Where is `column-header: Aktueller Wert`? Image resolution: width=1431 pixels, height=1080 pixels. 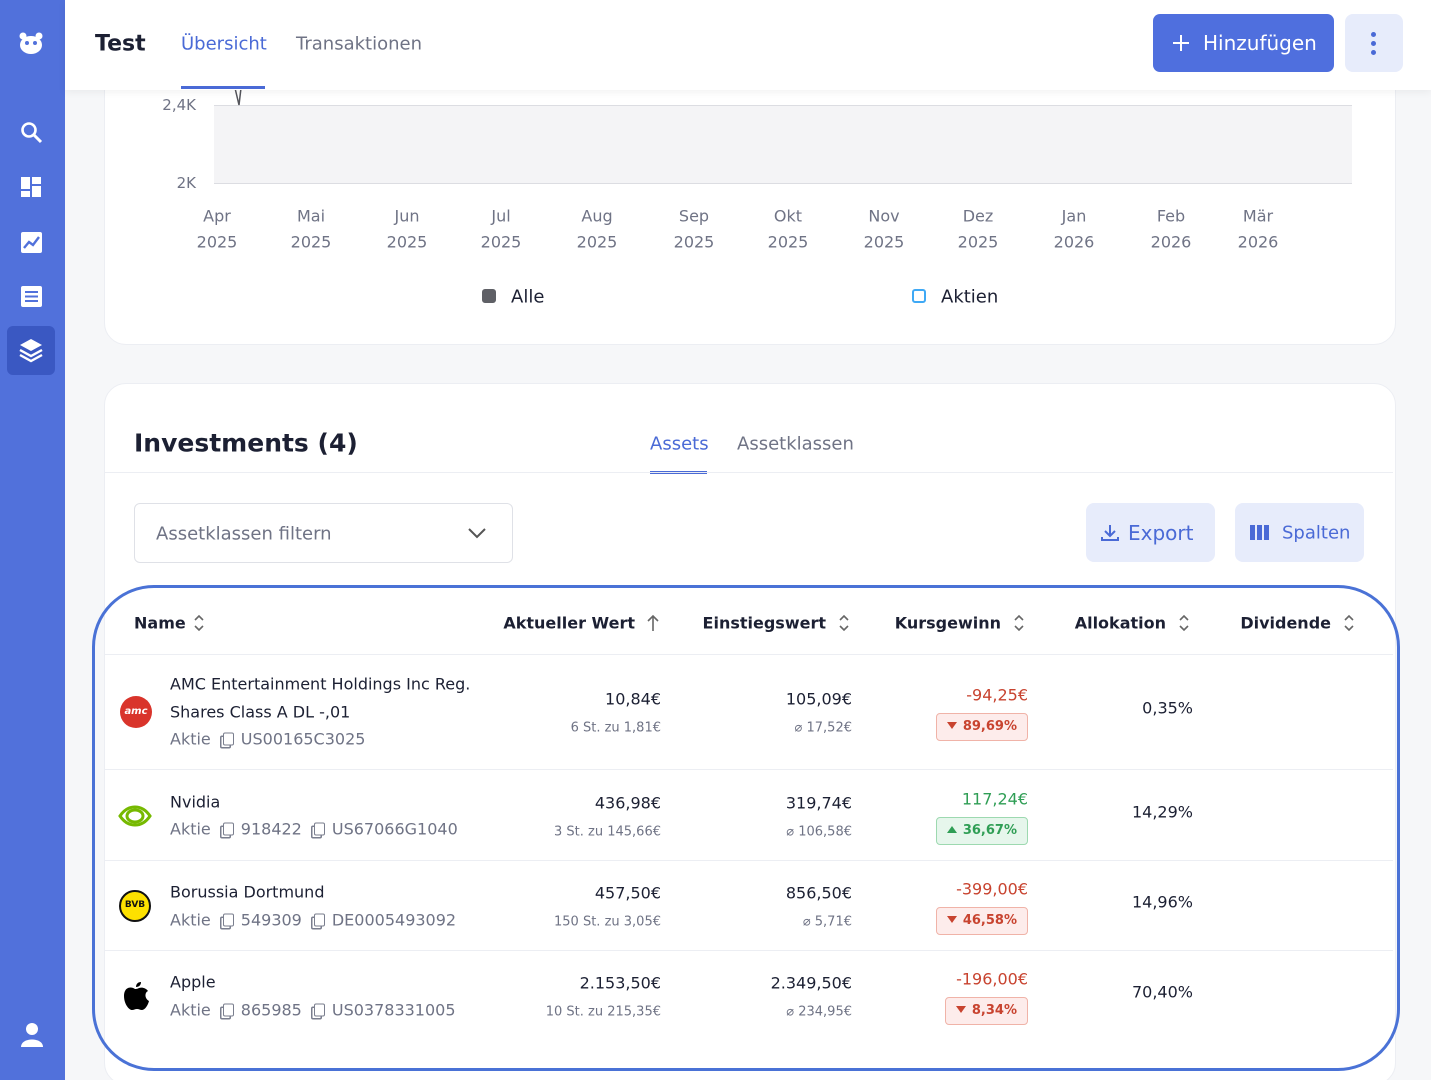
column-header: Aktueller Wert is located at coordinates (569, 623).